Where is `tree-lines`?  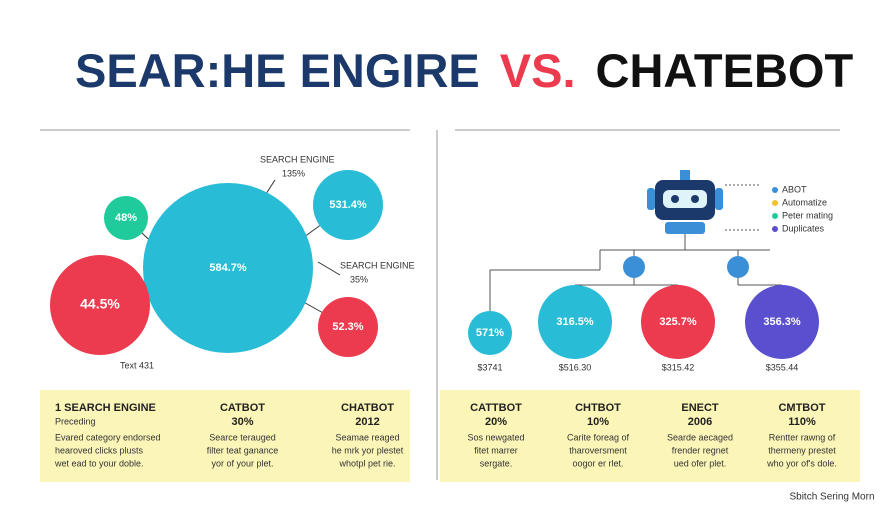
tree-lines is located at coordinates (635, 247).